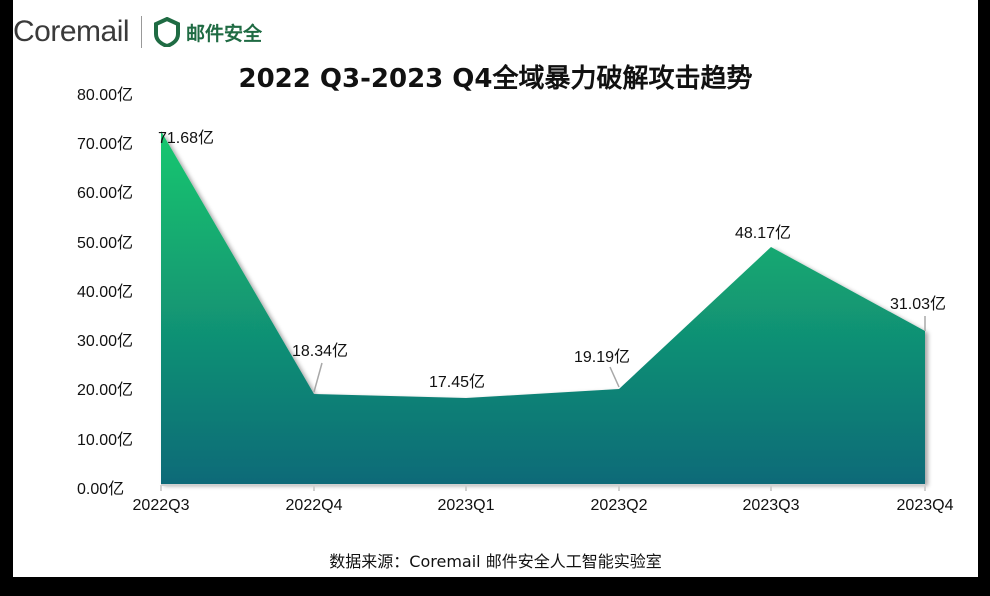 Image resolution: width=990 pixels, height=596 pixels. I want to click on data-label: 19.19亿, so click(602, 357).